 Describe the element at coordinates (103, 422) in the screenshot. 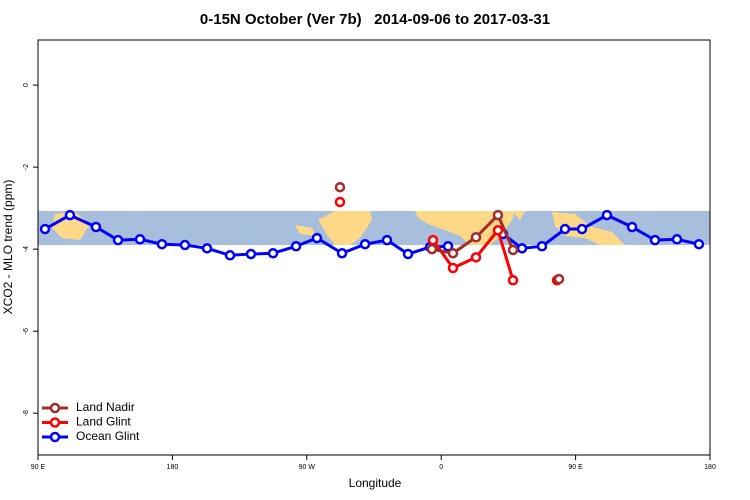

I see `legend-label: Land Glint` at that location.